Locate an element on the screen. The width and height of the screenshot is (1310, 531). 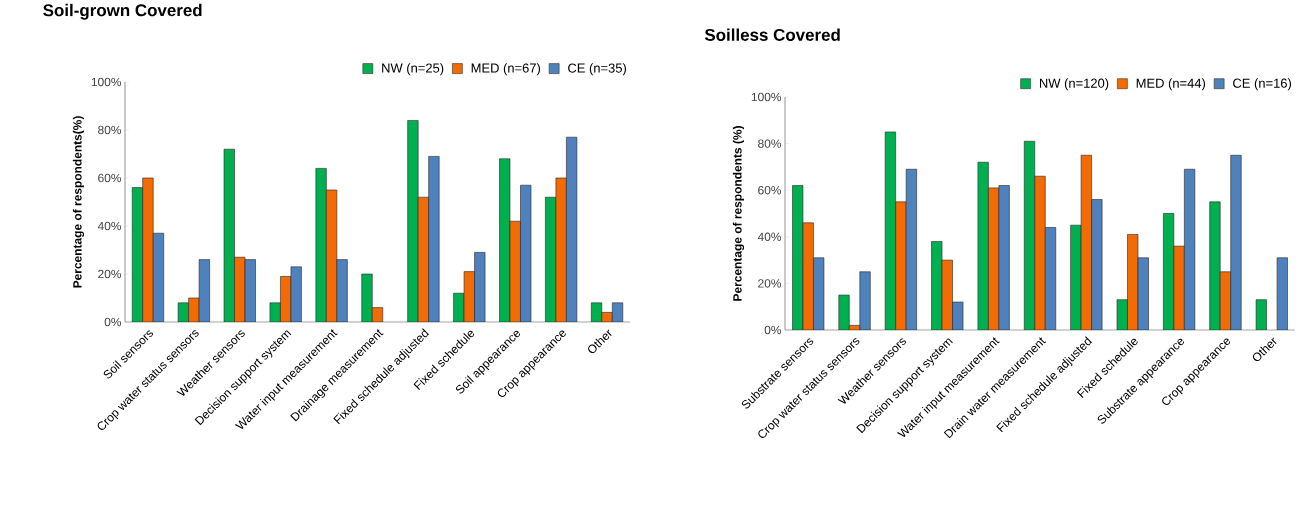
legend-label: MED (n=44) is located at coordinates (1171, 84).